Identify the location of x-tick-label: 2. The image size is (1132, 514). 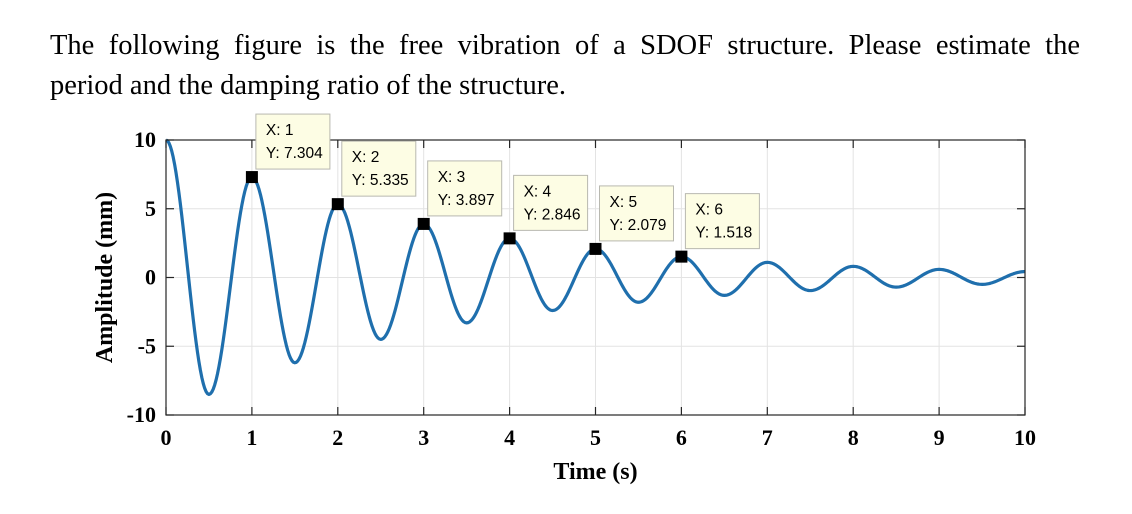
(337, 437).